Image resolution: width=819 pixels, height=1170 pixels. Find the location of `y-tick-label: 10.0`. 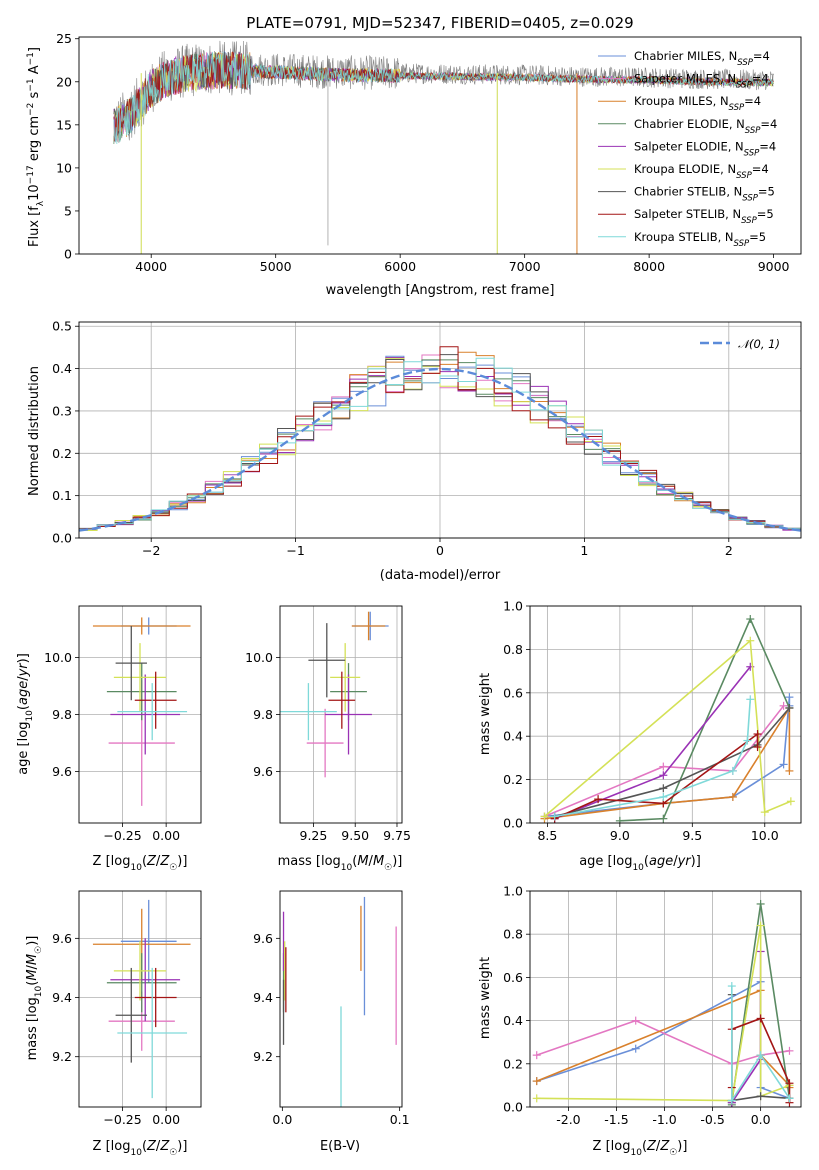

y-tick-label: 10.0 is located at coordinates (58, 657).